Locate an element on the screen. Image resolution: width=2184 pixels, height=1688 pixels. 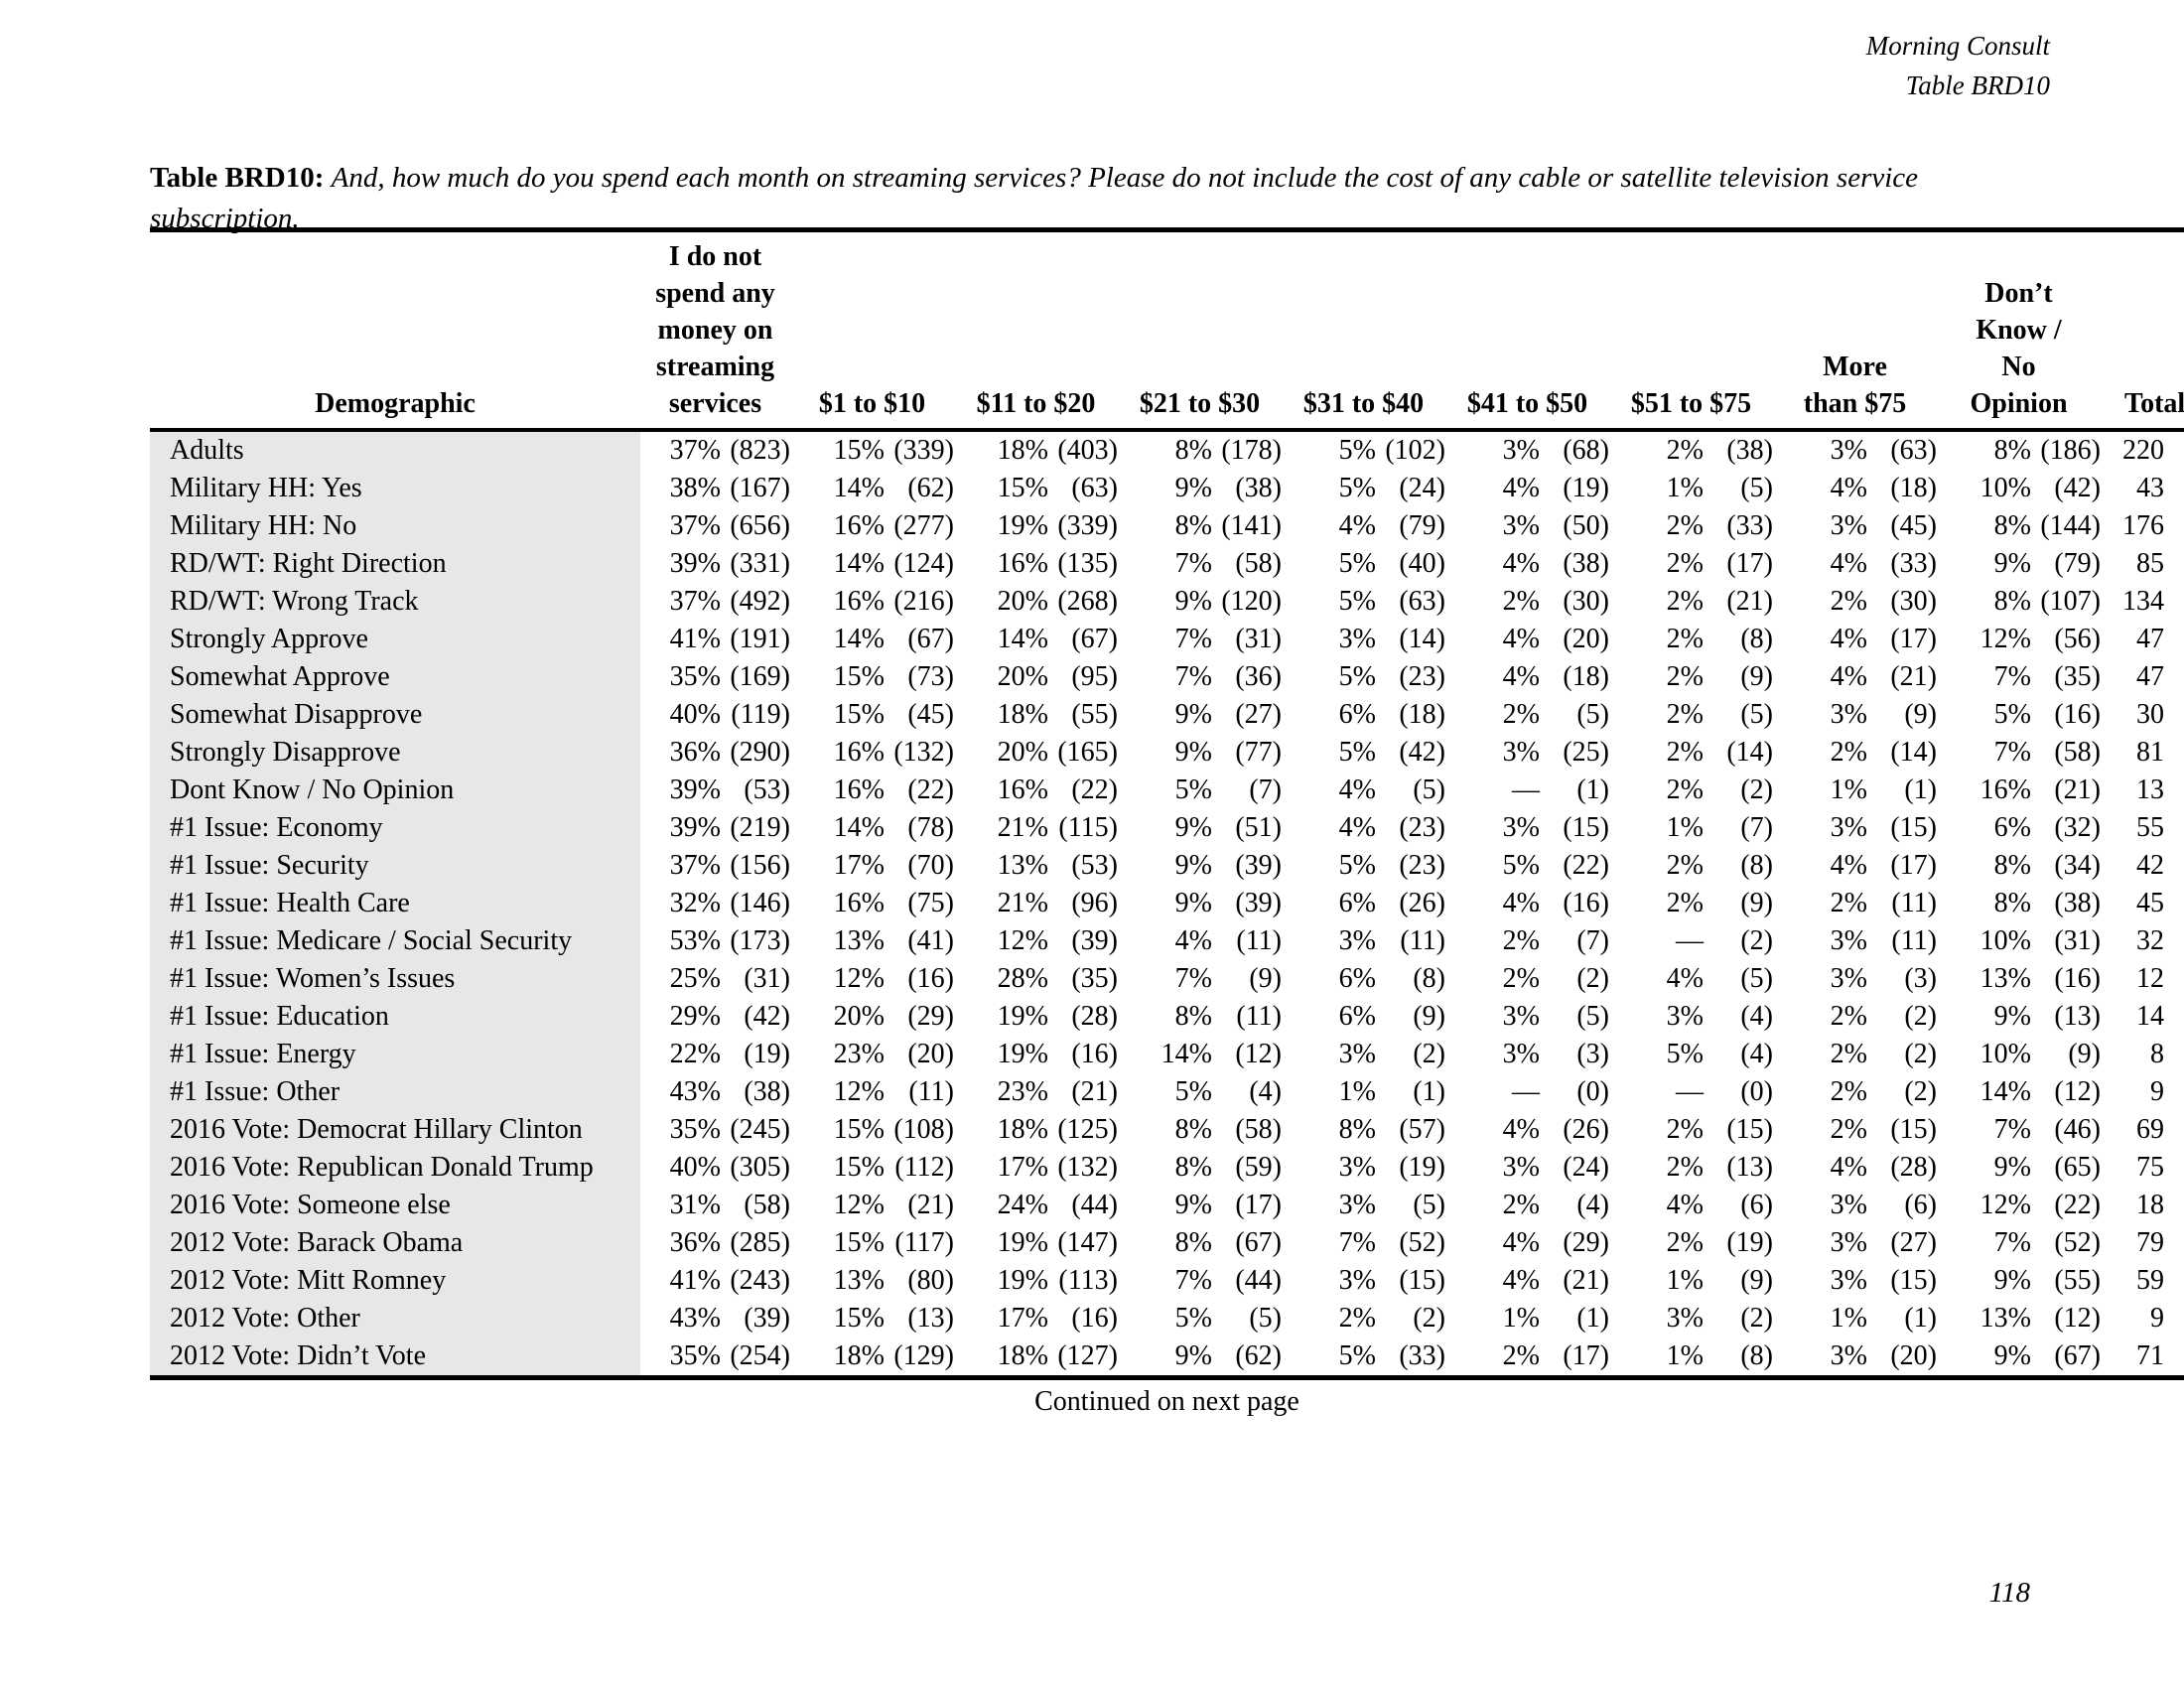
cell-count: (27) is located at coordinates (1258, 714).